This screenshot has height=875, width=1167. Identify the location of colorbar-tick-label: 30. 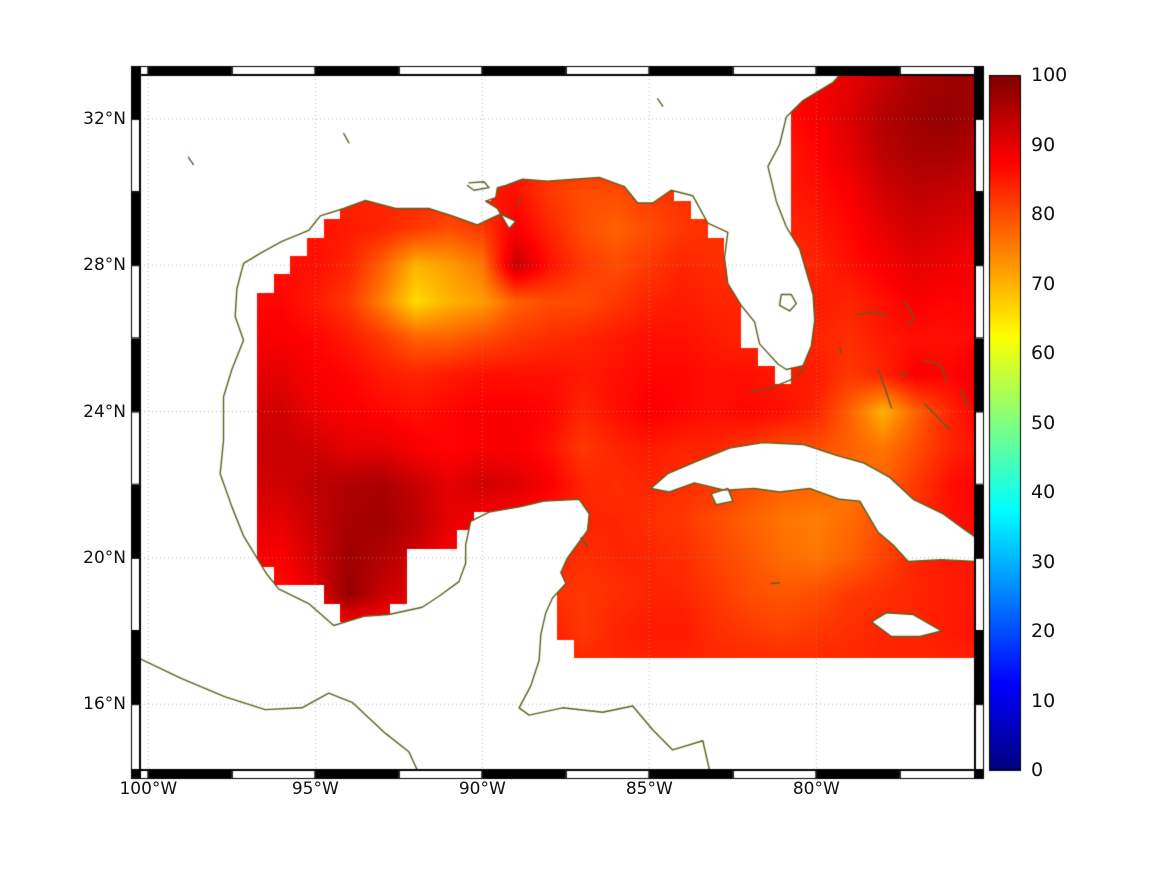
(1043, 561).